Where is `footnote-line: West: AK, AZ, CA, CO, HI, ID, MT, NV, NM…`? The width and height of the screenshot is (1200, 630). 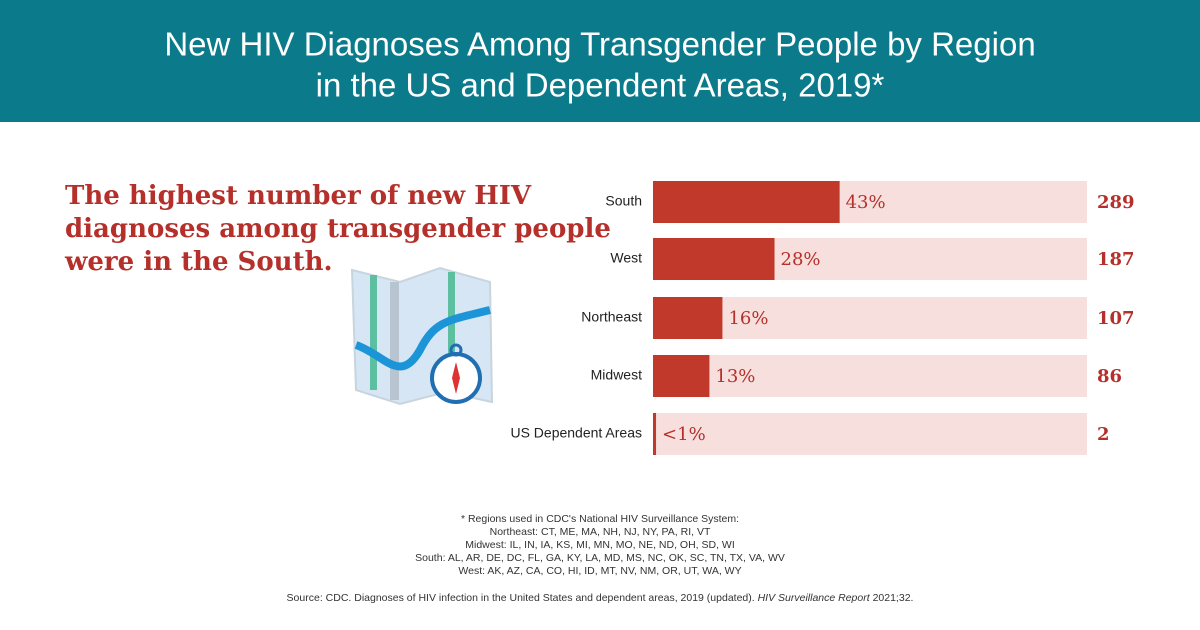
footnote-line: West: AK, AZ, CA, CO, HI, ID, MT, NV, NM… is located at coordinates (599, 571).